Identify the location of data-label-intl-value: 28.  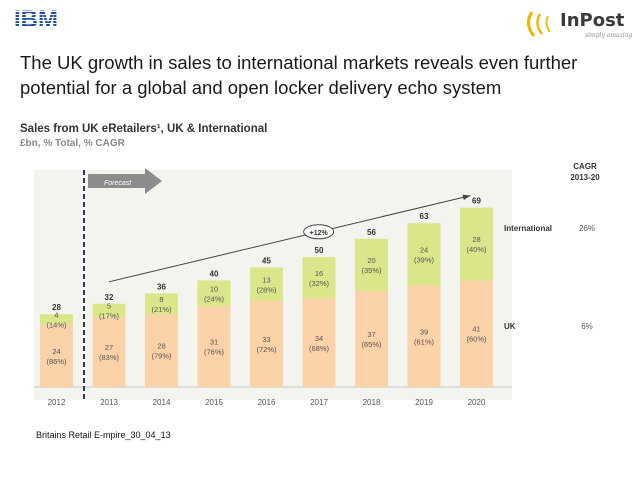
(476, 239).